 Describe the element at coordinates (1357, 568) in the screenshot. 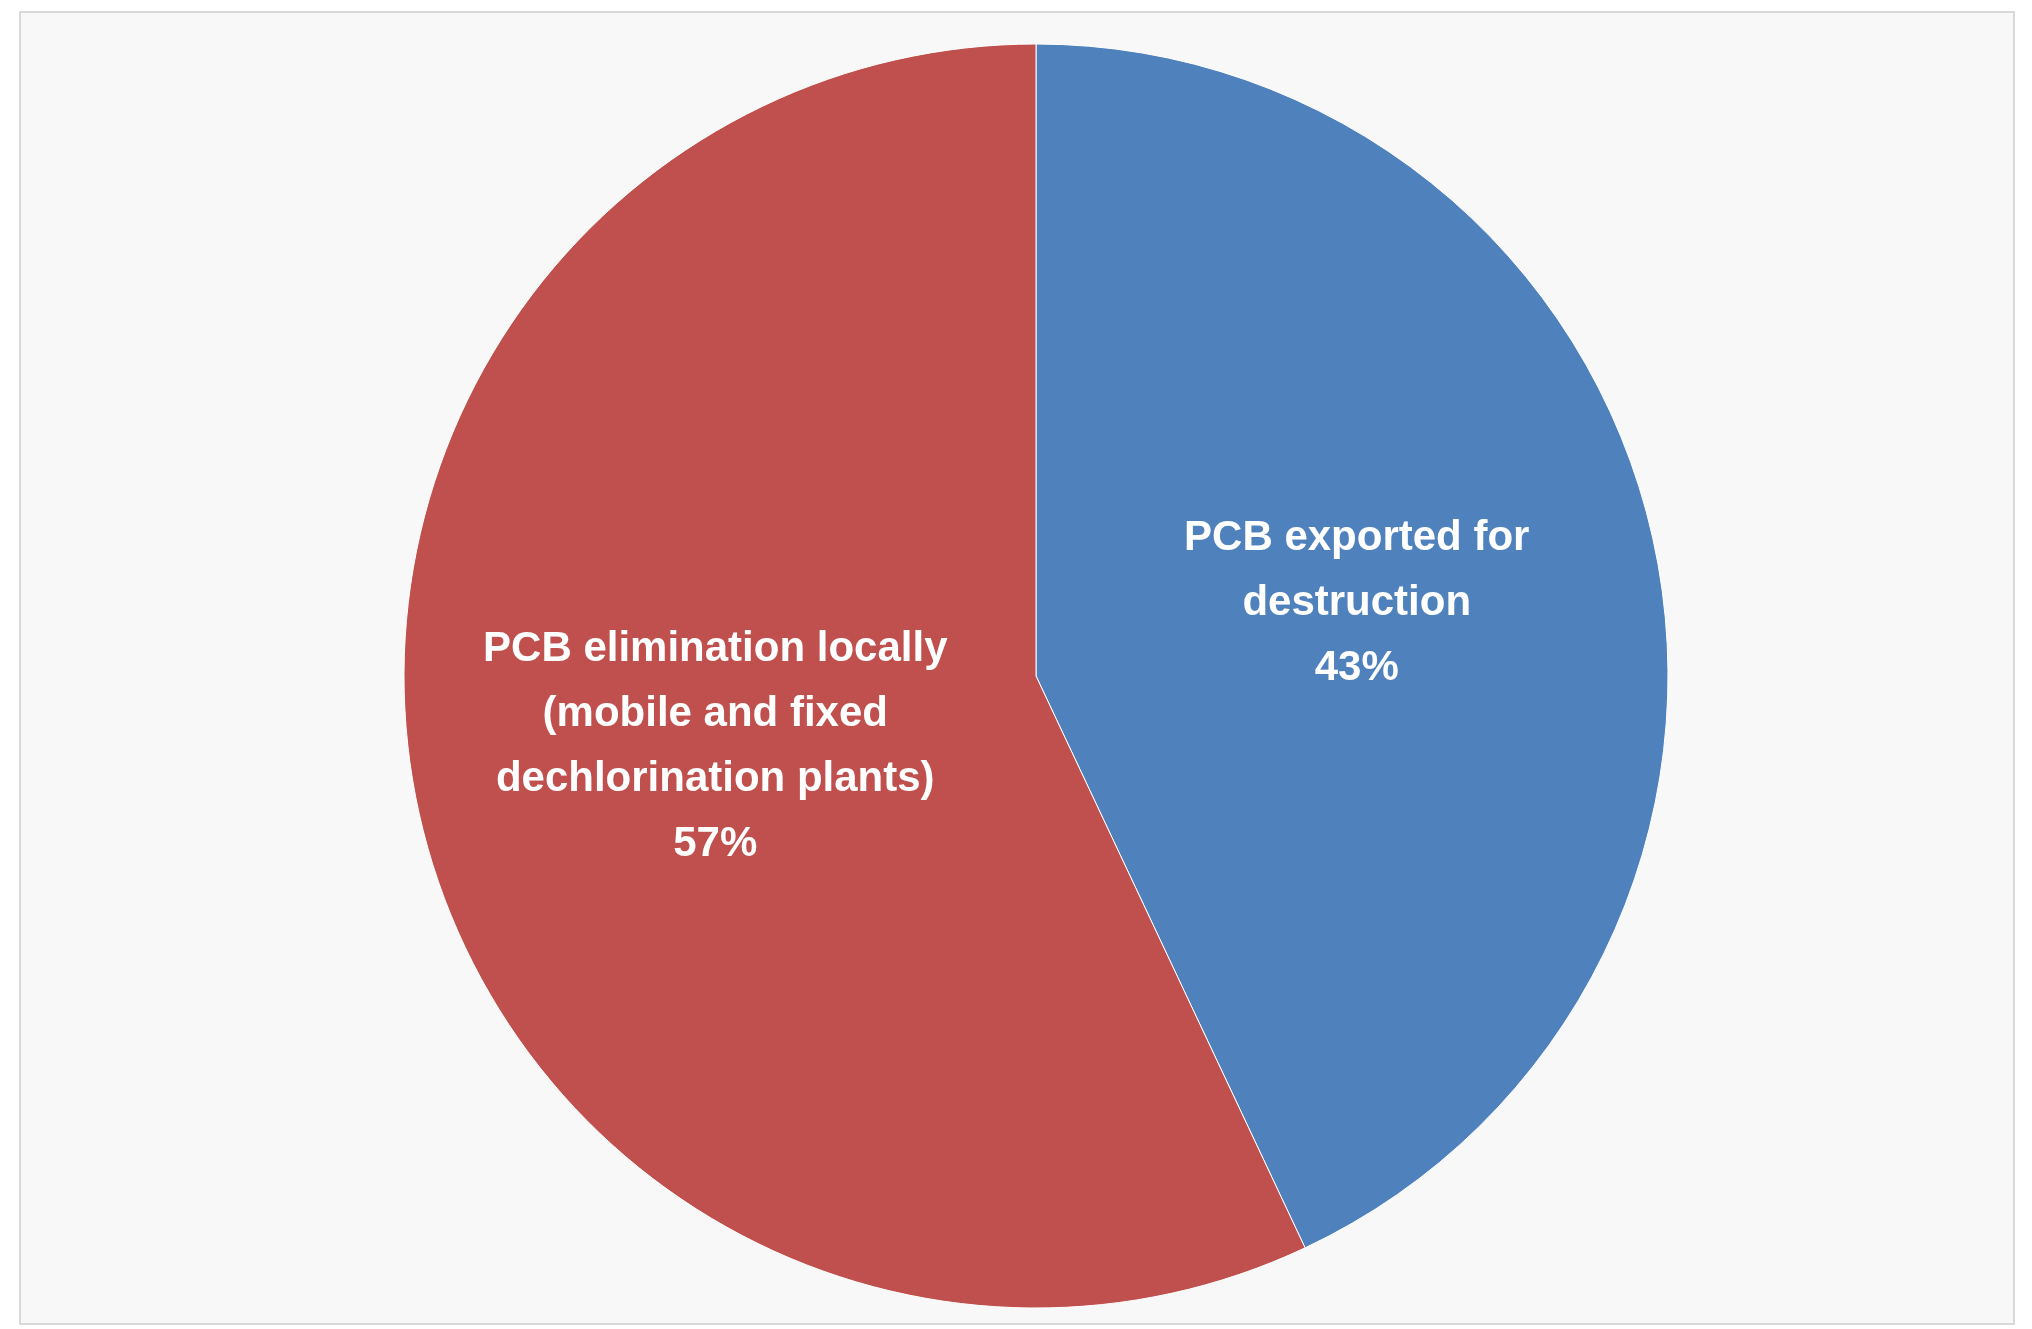

I see `slice-label: PCB exported for destruction` at that location.